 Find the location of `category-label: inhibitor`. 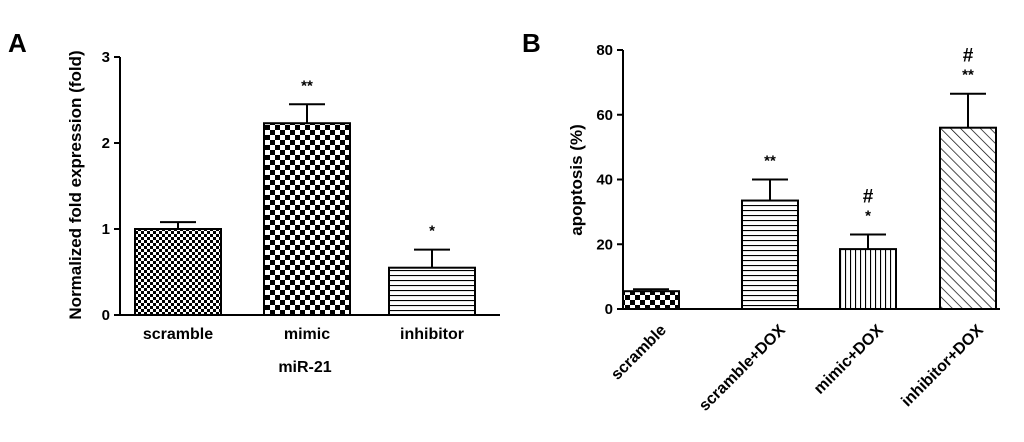

category-label: inhibitor is located at coordinates (432, 334).